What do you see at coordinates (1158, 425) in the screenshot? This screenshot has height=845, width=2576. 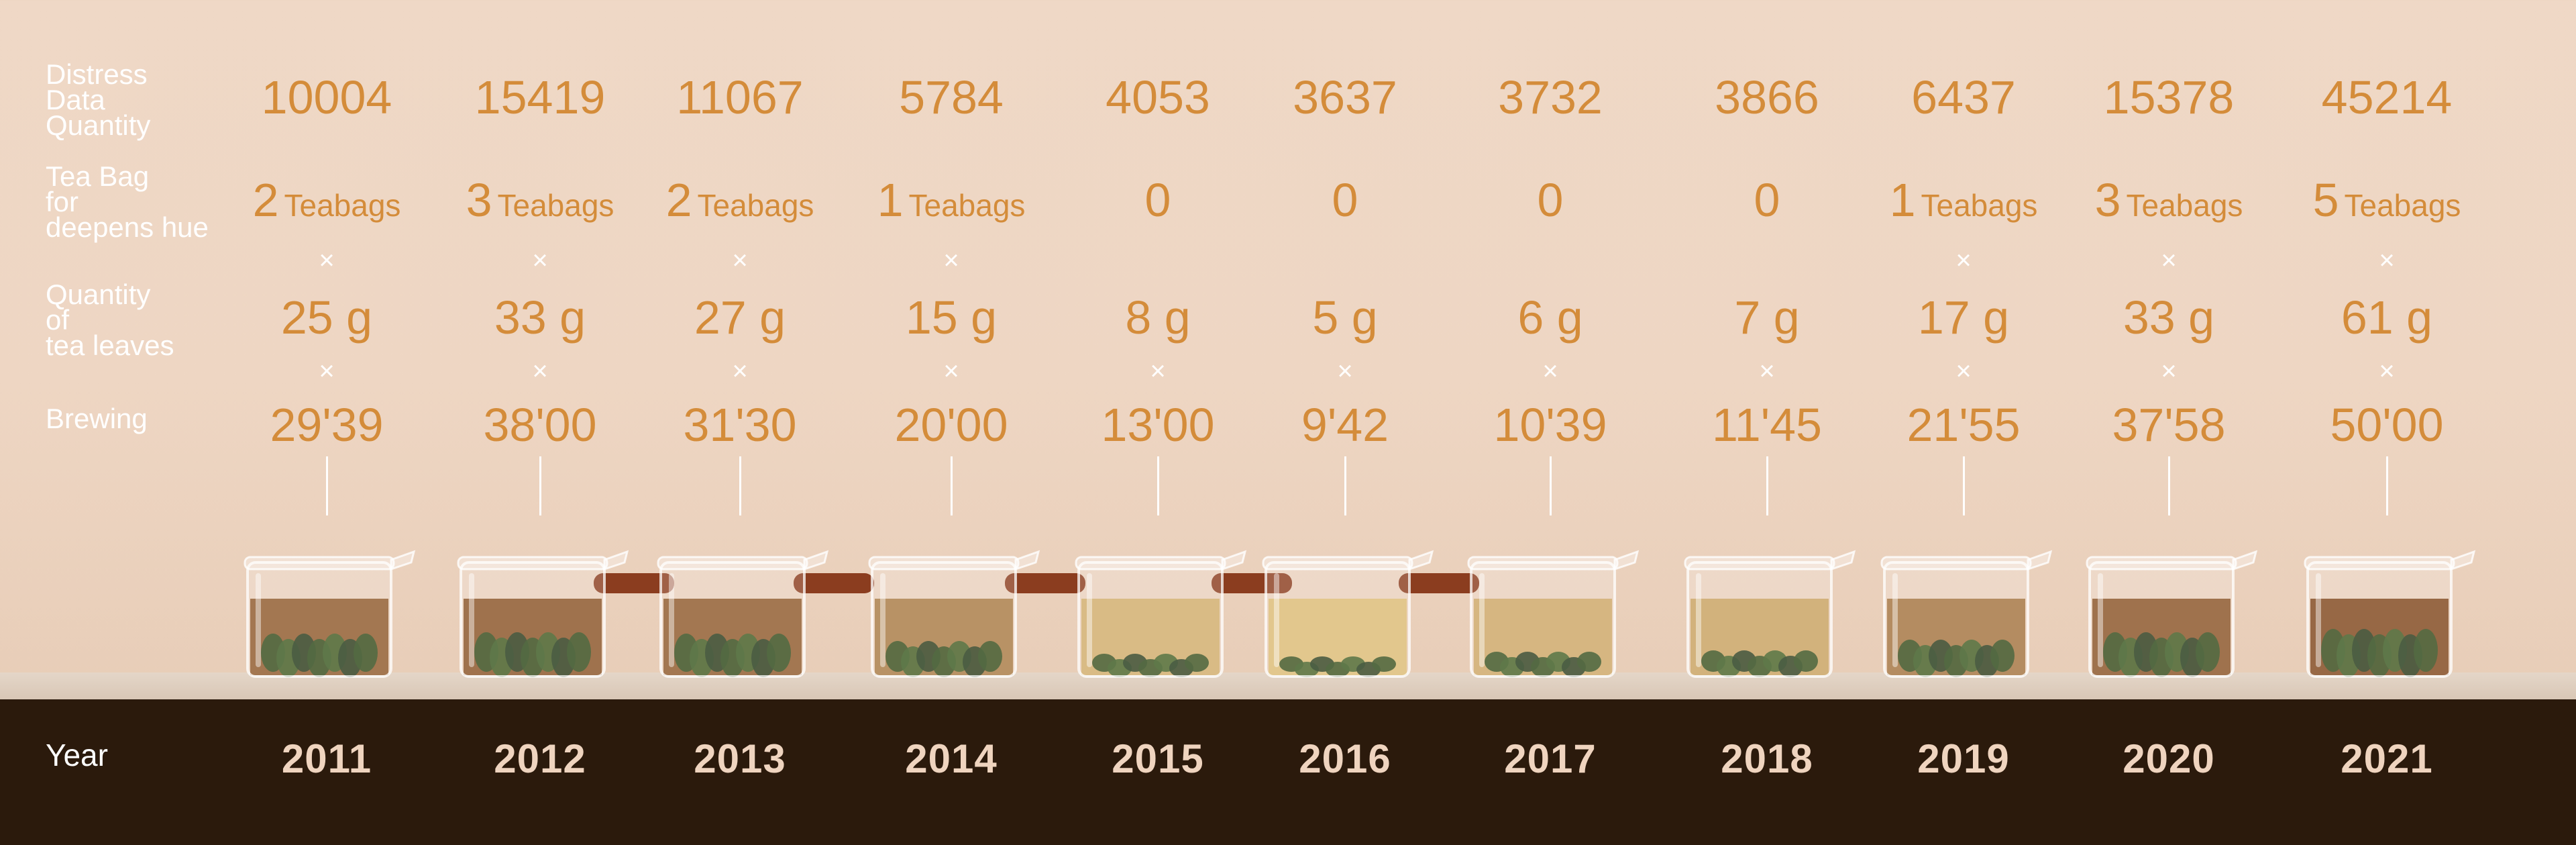 I see `brewing-value: 13'00` at bounding box center [1158, 425].